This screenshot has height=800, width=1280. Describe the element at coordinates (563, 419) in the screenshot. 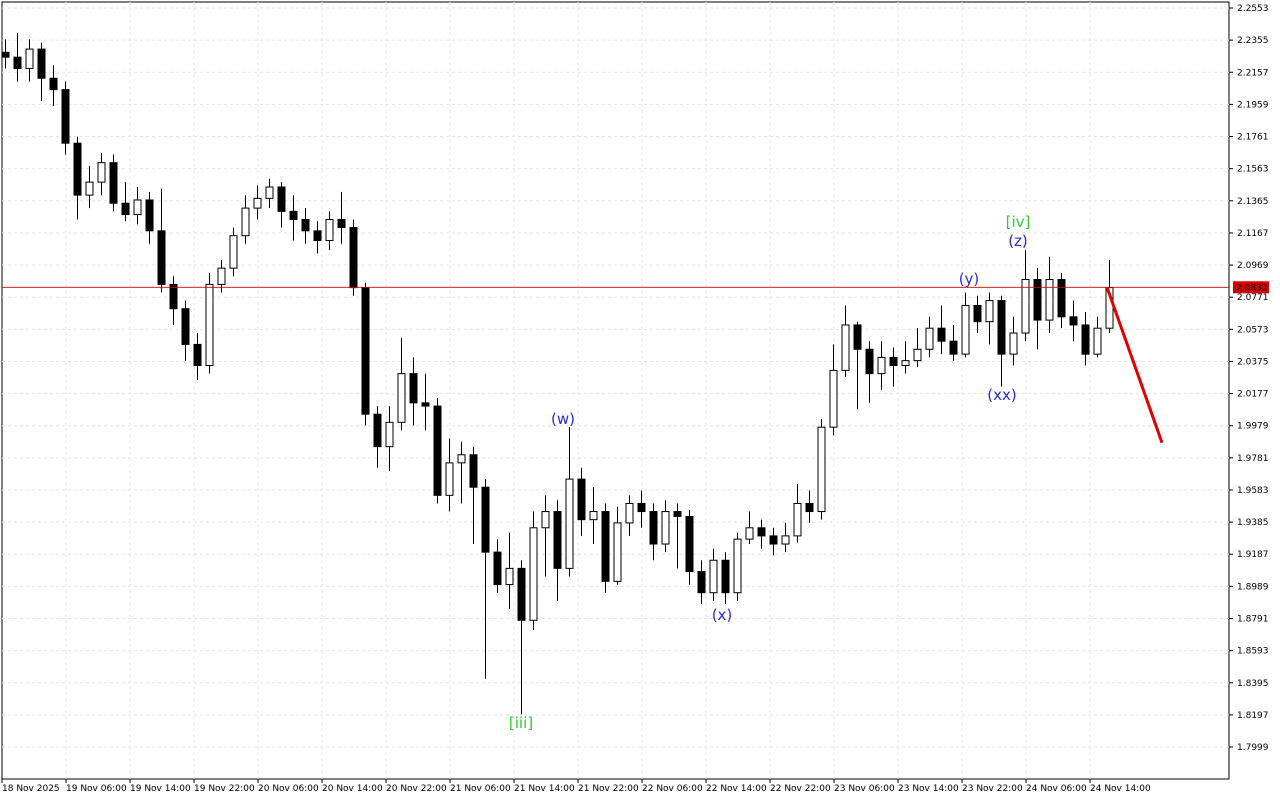

I see `wave-label: (w)` at that location.